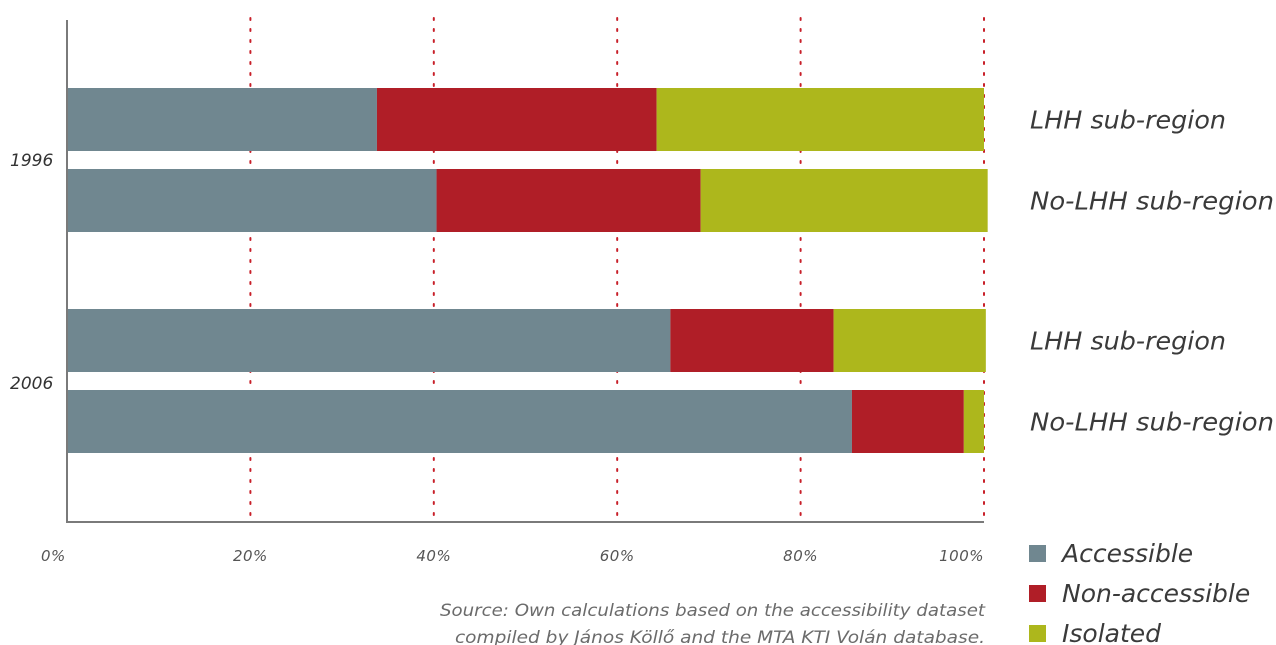 This screenshot has height=645, width=1276. Describe the element at coordinates (1111, 632) in the screenshot. I see `legend-label: Isolated` at that location.